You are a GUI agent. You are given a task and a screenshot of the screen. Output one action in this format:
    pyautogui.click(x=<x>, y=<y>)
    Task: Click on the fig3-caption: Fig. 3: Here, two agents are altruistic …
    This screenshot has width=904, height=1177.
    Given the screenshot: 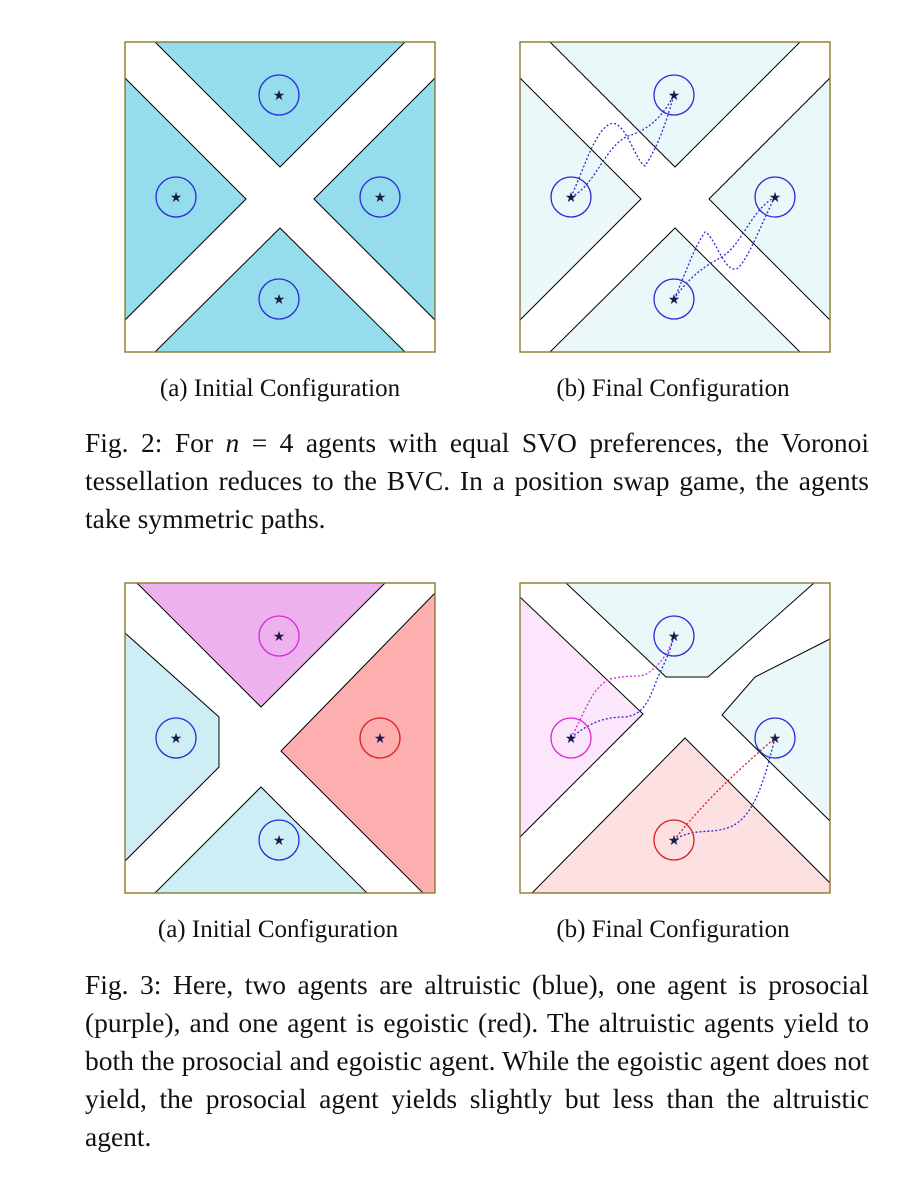 What is the action you would take?
    pyautogui.click(x=477, y=1061)
    